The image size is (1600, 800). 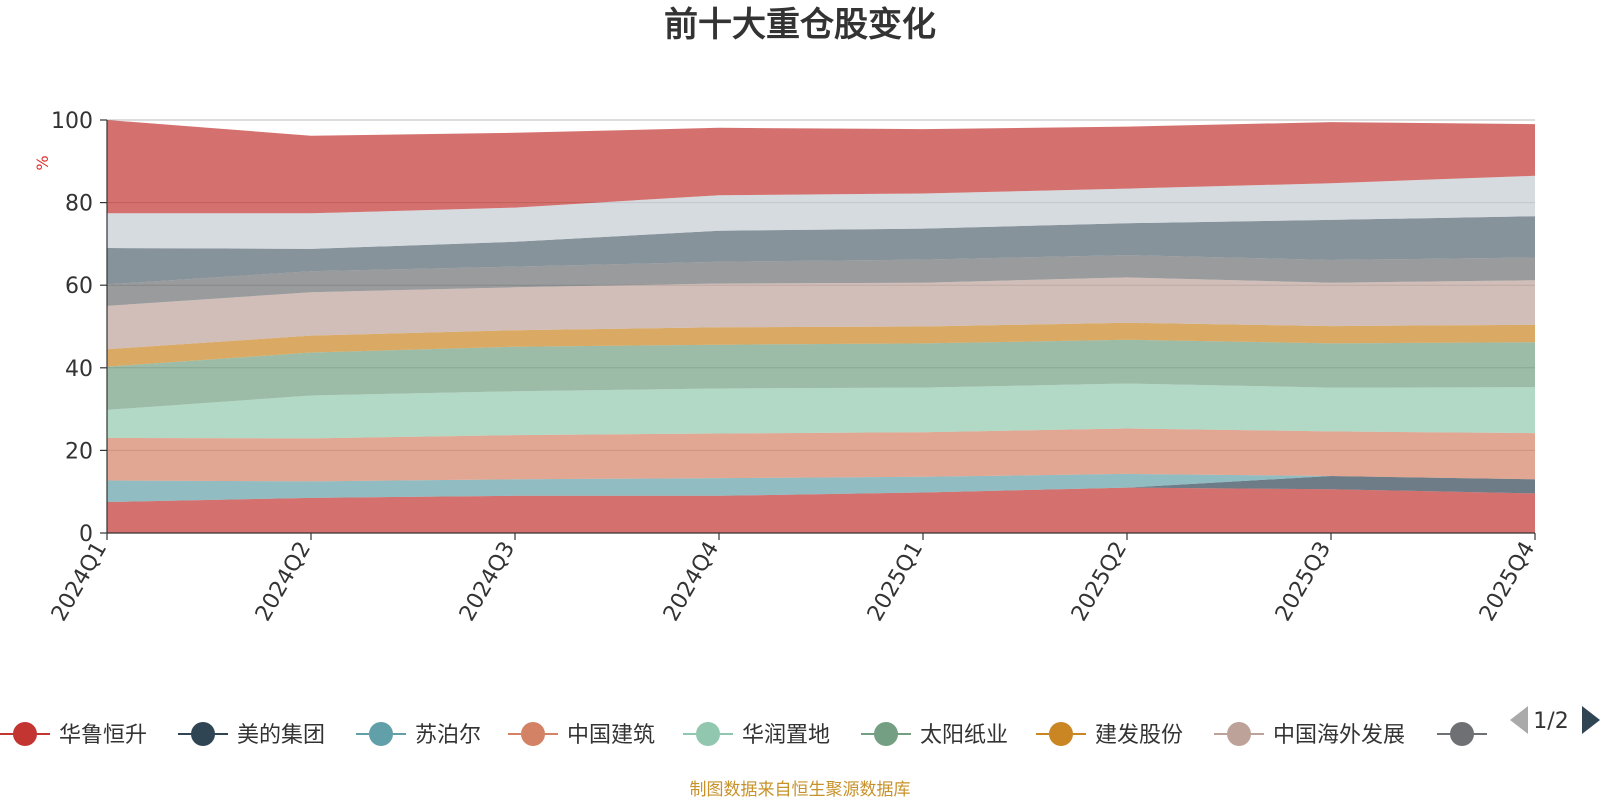 I want to click on y-tick-label: 40, so click(x=79, y=369).